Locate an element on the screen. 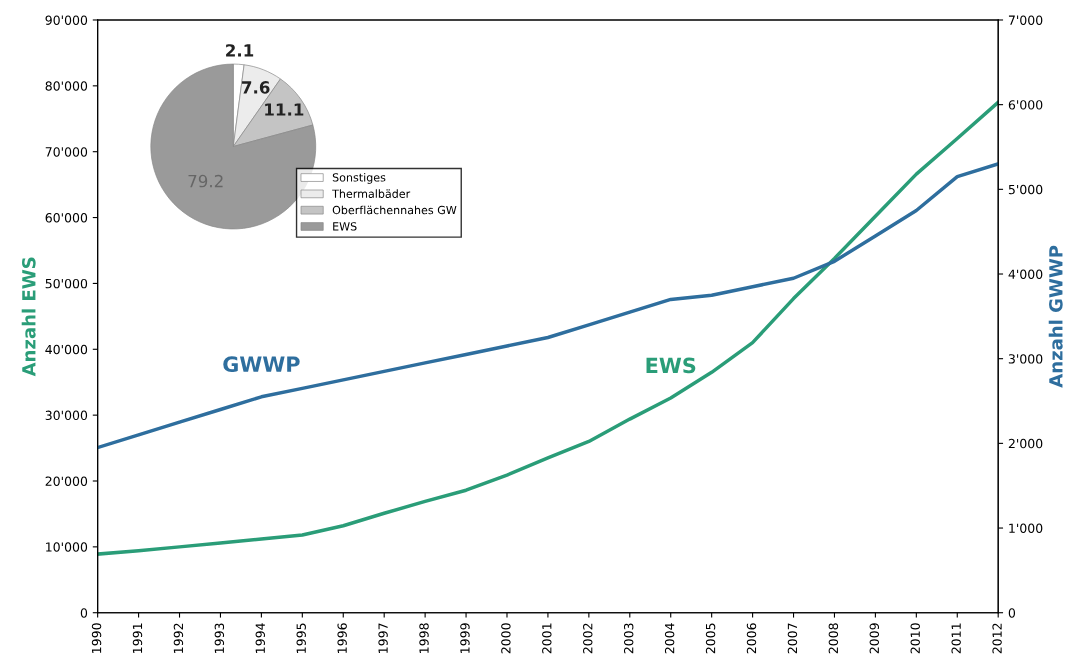 The height and width of the screenshot is (666, 1085). x-tick-label: 2005 is located at coordinates (710, 638).